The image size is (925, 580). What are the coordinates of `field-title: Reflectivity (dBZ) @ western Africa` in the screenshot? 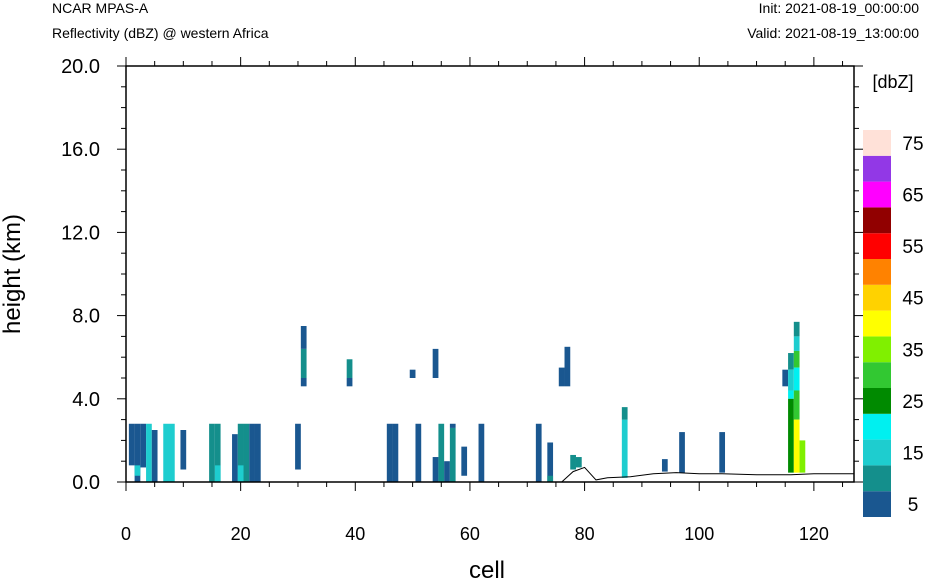 It's located at (160, 33).